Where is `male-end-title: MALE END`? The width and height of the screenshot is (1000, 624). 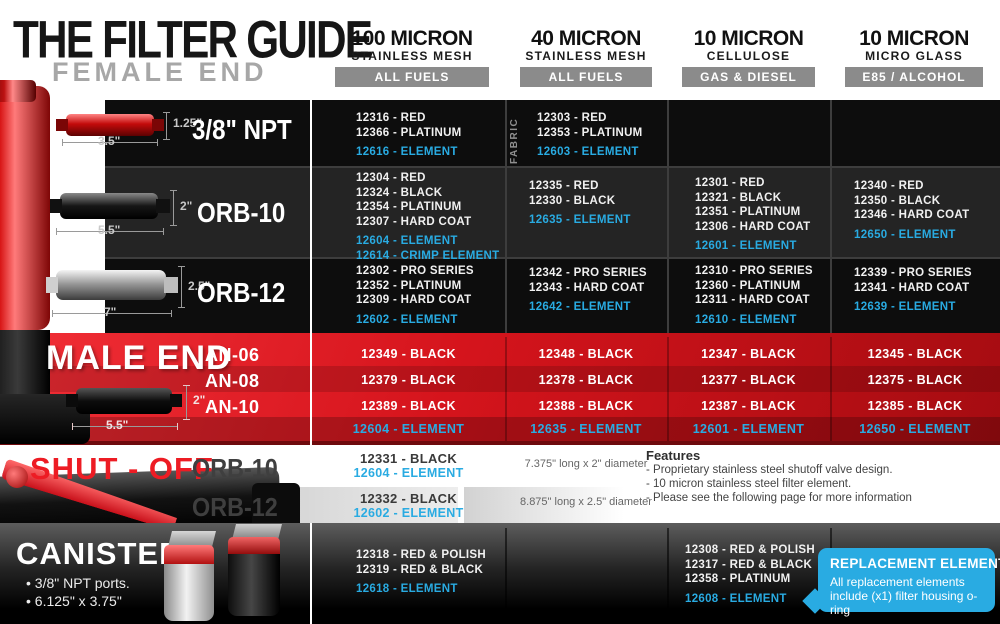
male-end-title: MALE END is located at coordinates (139, 358).